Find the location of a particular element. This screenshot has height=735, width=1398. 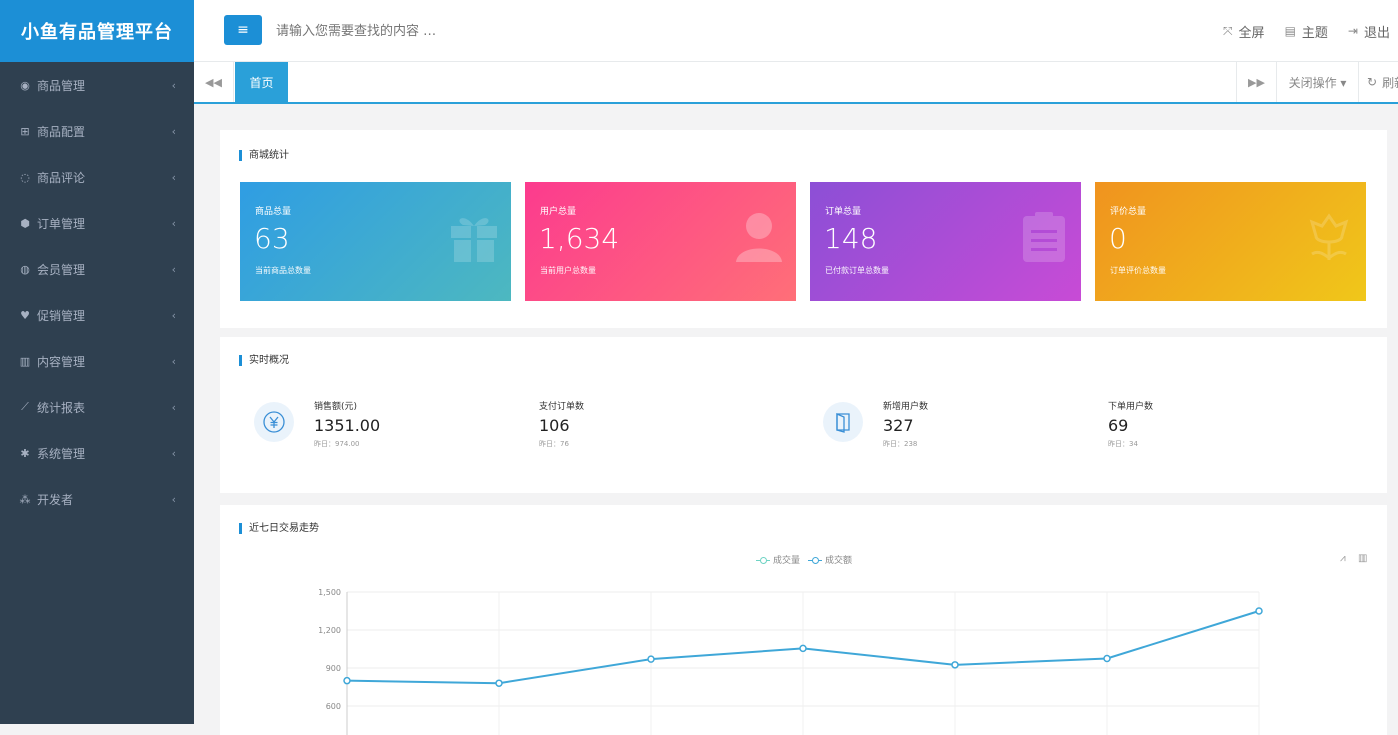

stat-card-value: 0 is located at coordinates (1118, 238).